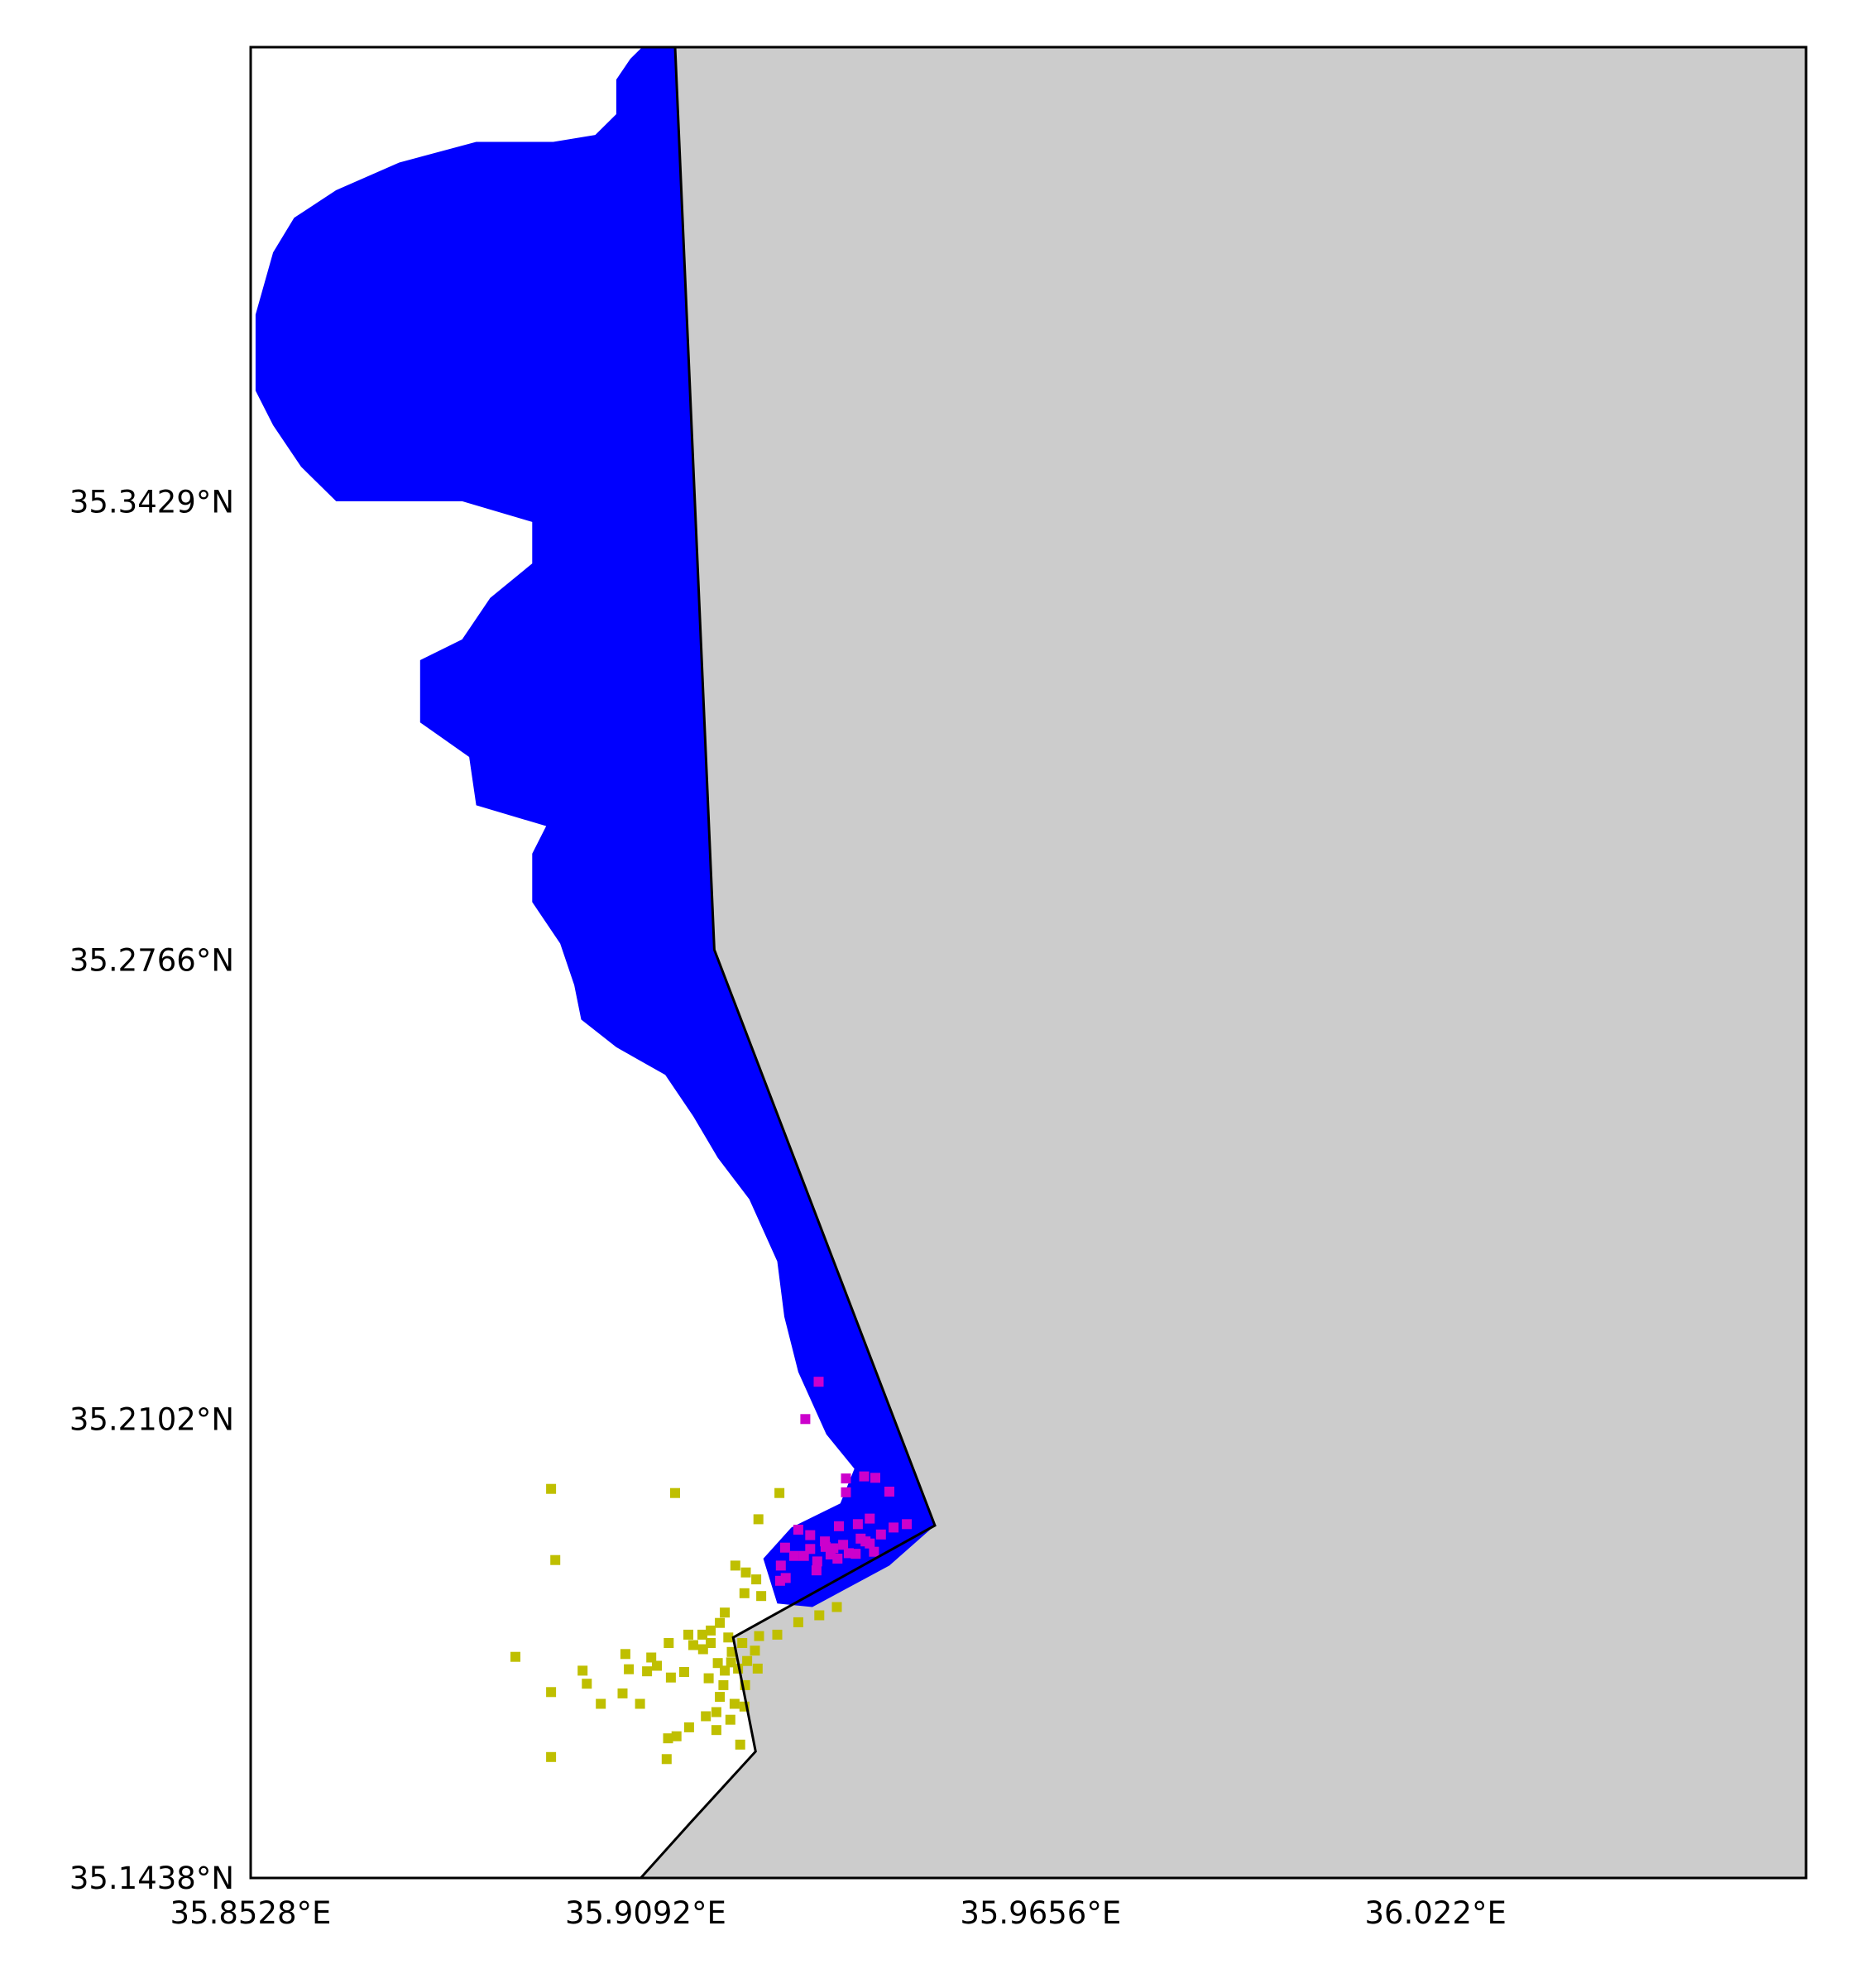 The width and height of the screenshot is (1859, 1988). What do you see at coordinates (251, 1913) in the screenshot?
I see `x-tick-label: 35.8528°E` at bounding box center [251, 1913].